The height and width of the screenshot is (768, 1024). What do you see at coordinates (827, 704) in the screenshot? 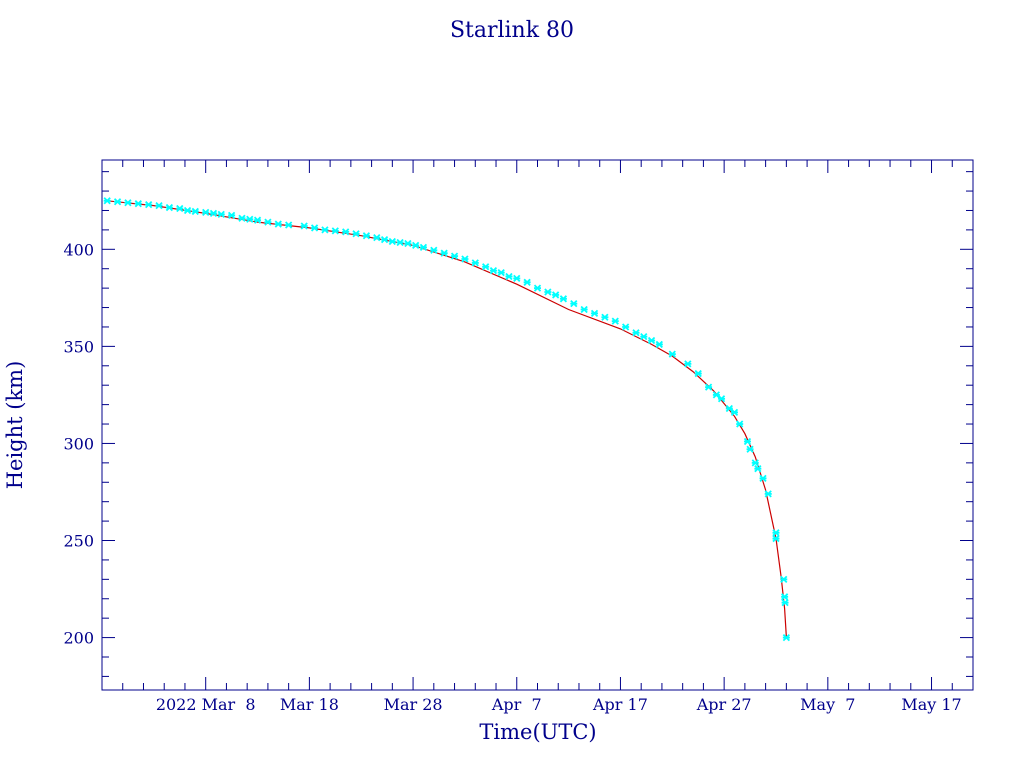
I see `x-tick-label: May 7` at bounding box center [827, 704].